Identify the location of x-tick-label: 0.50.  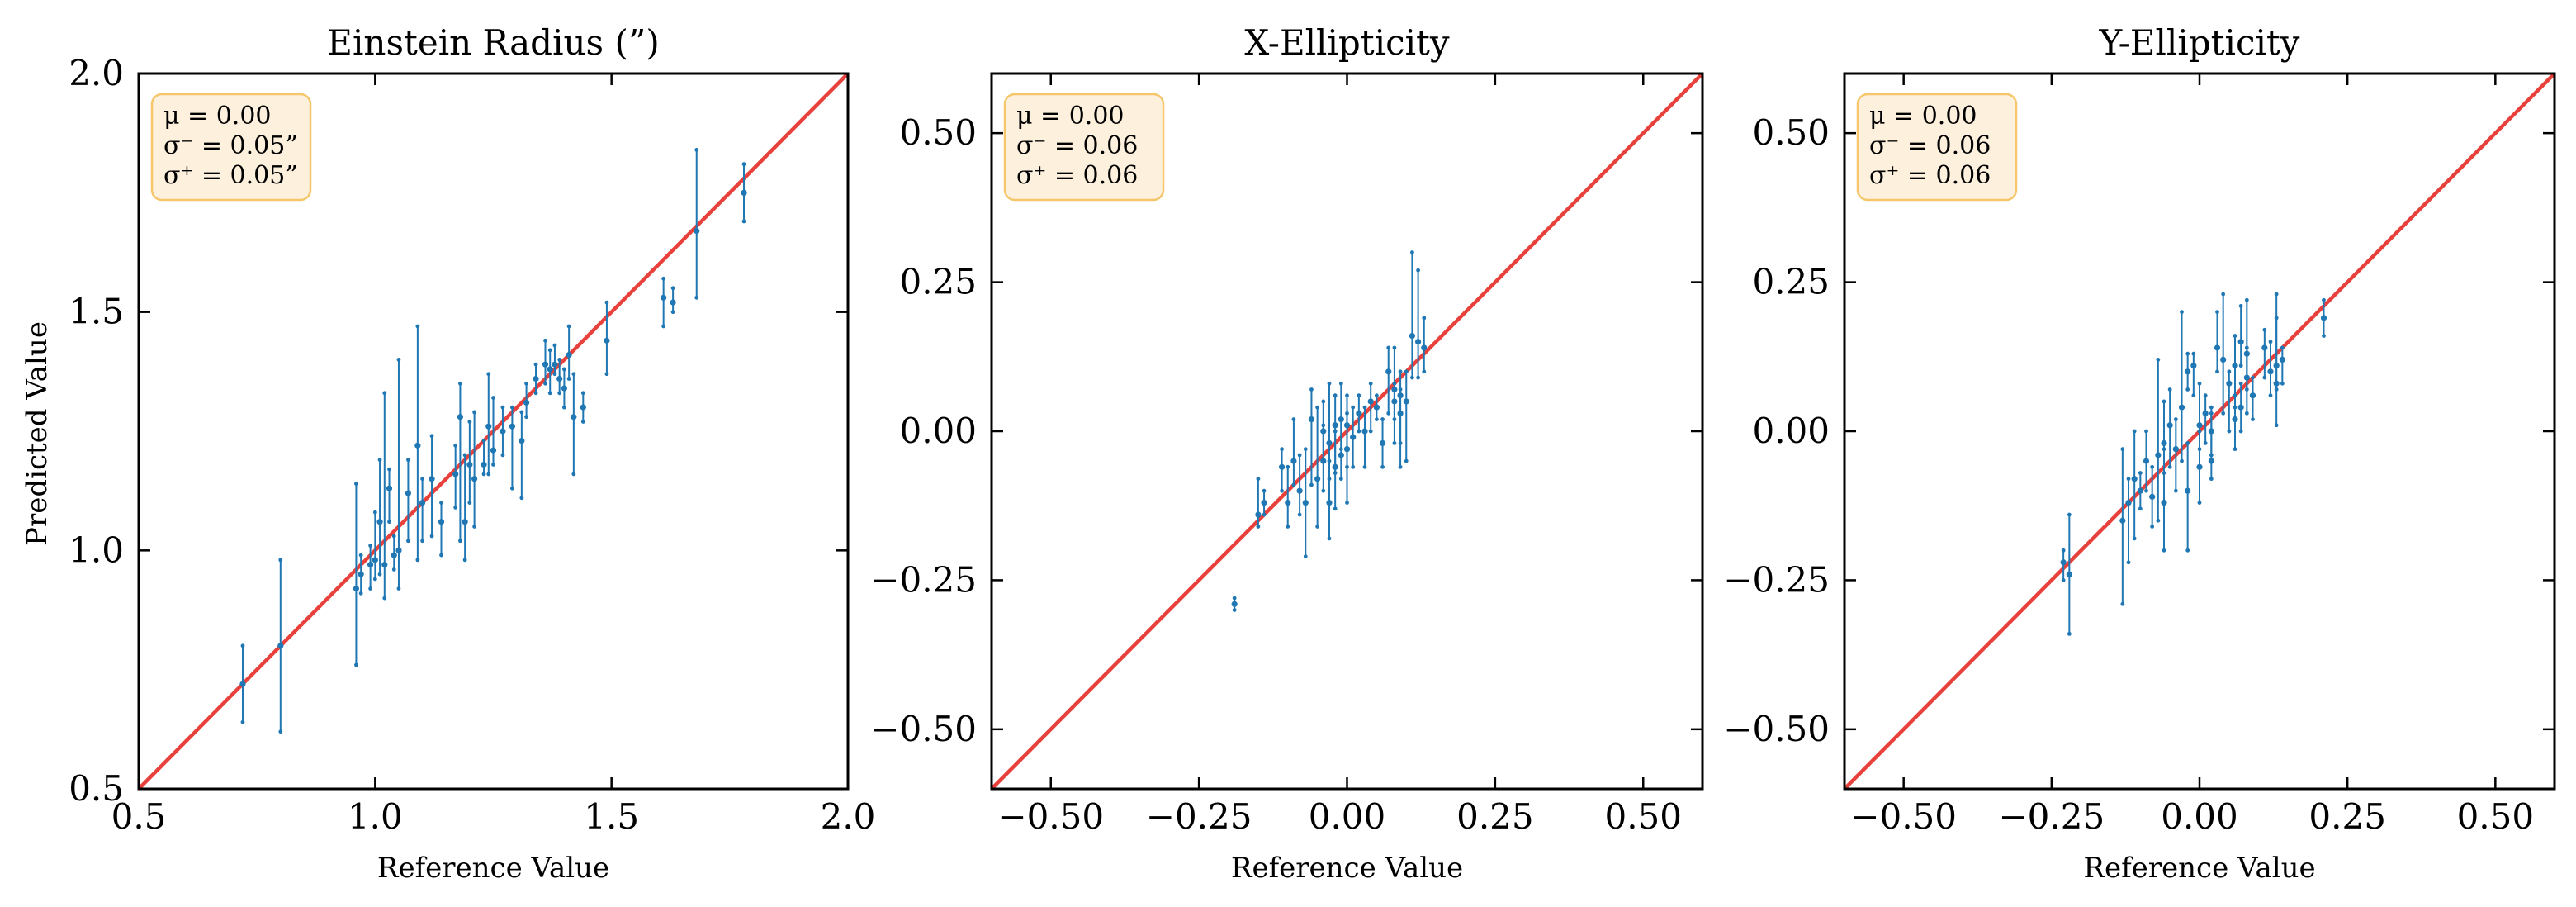
(2496, 816).